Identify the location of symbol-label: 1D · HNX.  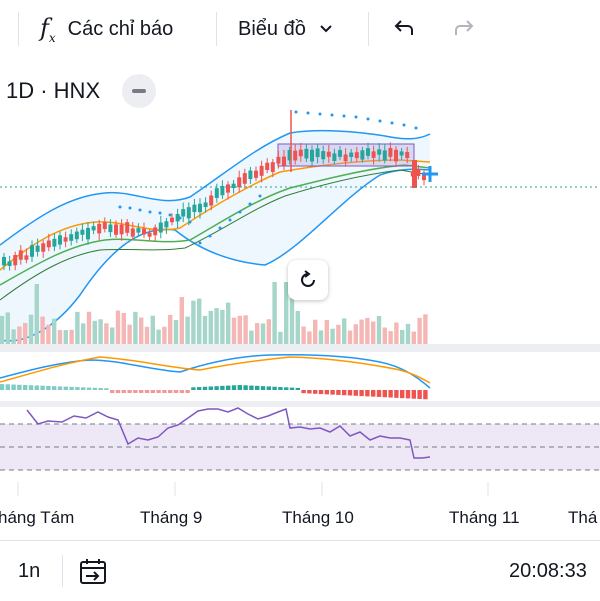
(53, 90).